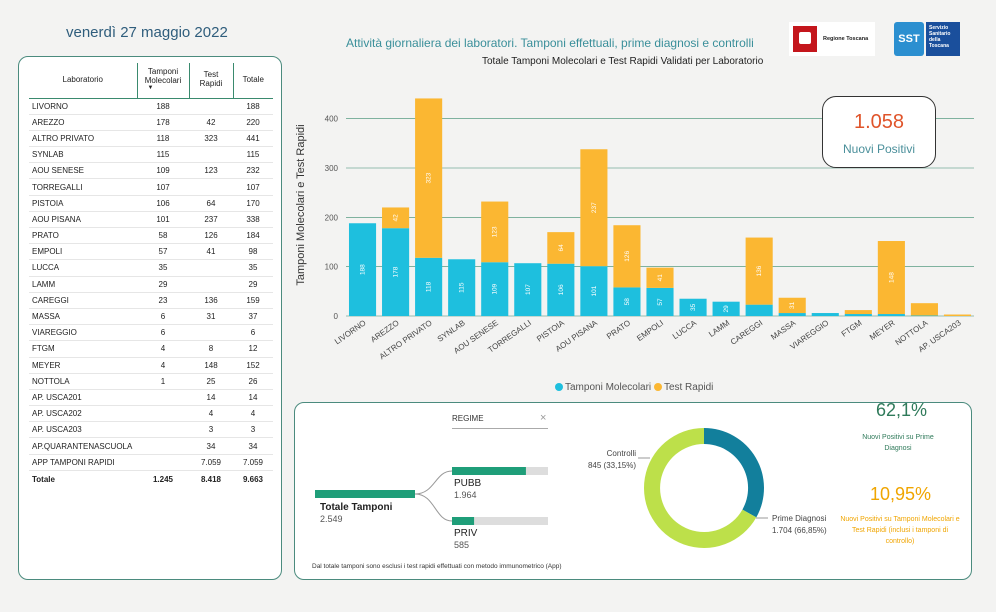 Image resolution: width=996 pixels, height=612 pixels. I want to click on sst-logo-text: Servizio Sanitario della Toscana, so click(943, 39).